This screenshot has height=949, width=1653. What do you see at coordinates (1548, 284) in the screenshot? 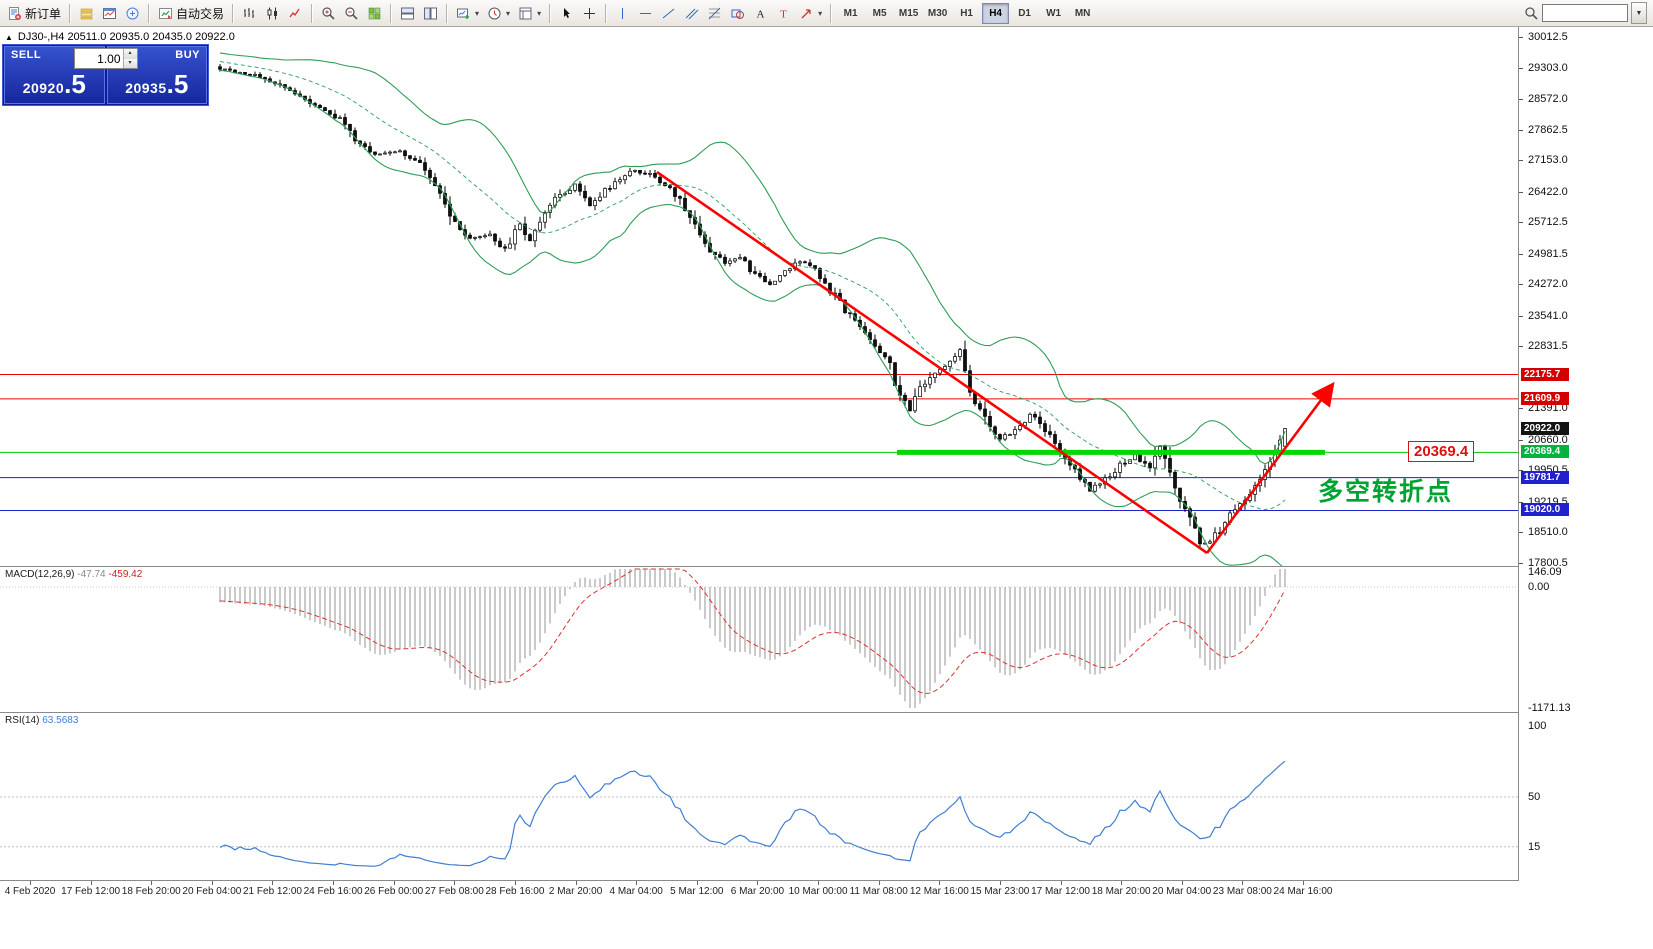
I see `price-axis-label: 24272.0` at bounding box center [1548, 284].